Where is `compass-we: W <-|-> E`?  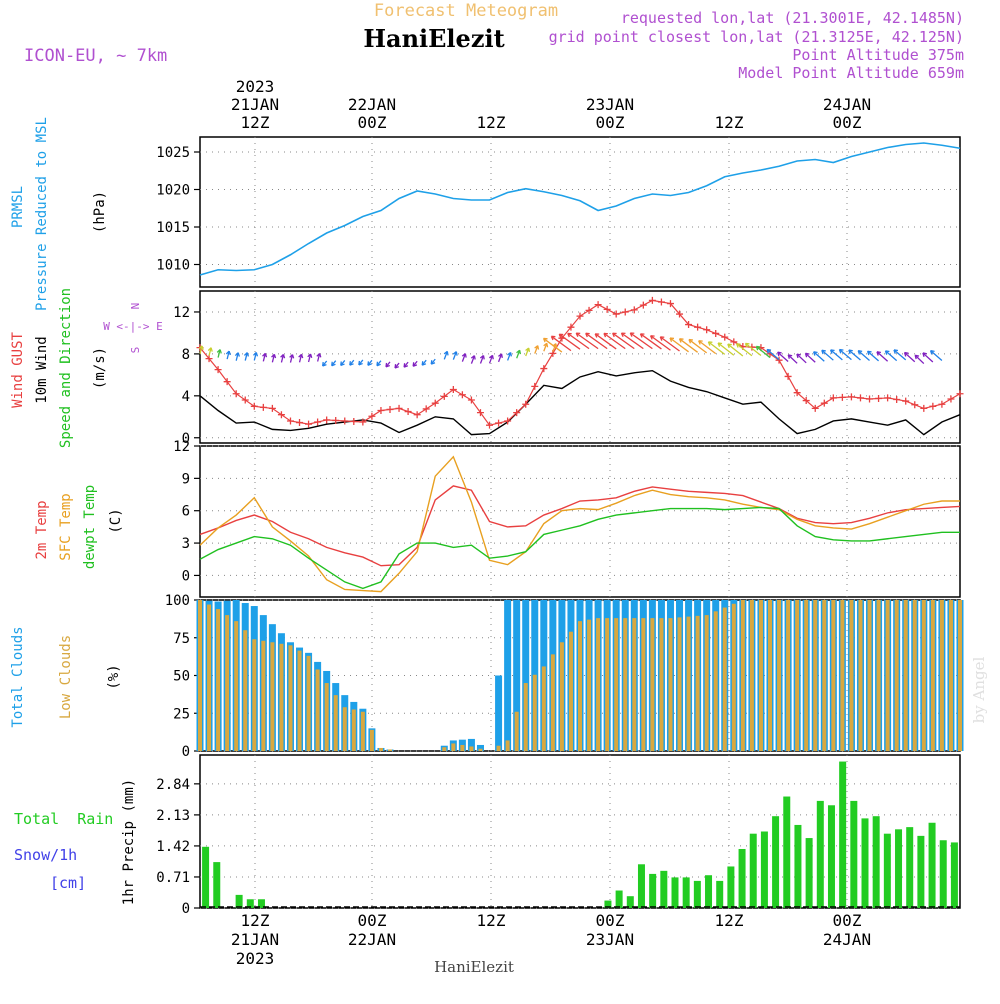 compass-we: W <-|-> E is located at coordinates (133, 326).